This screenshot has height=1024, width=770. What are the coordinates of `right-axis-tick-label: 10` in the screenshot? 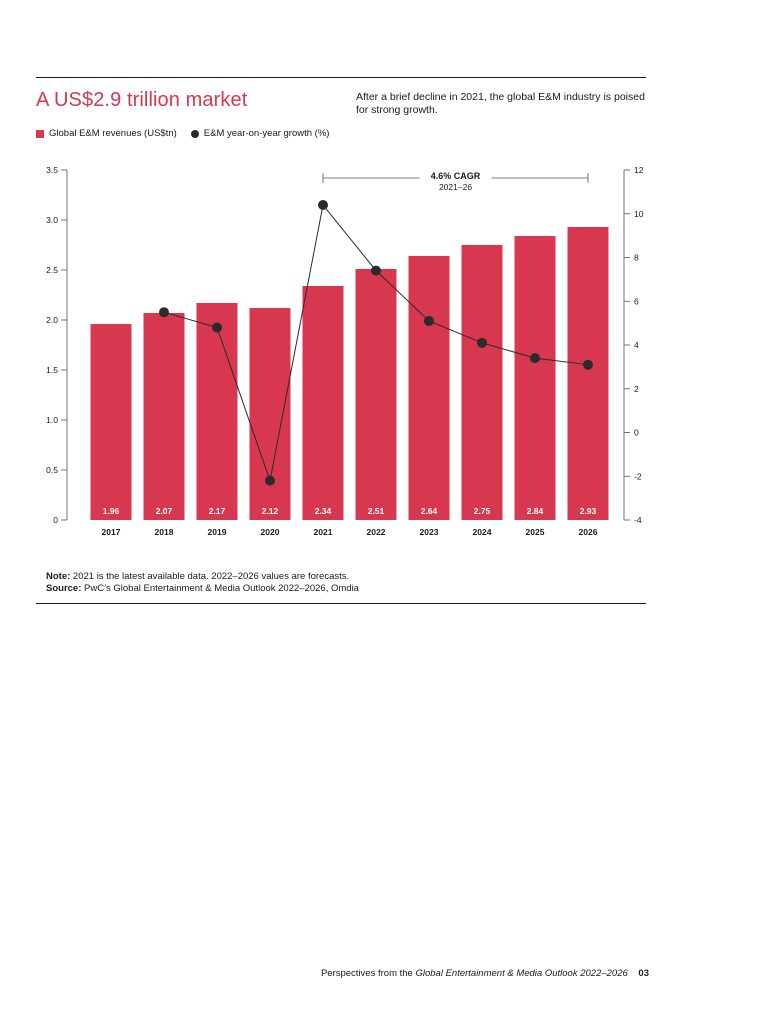 It's located at (639, 214).